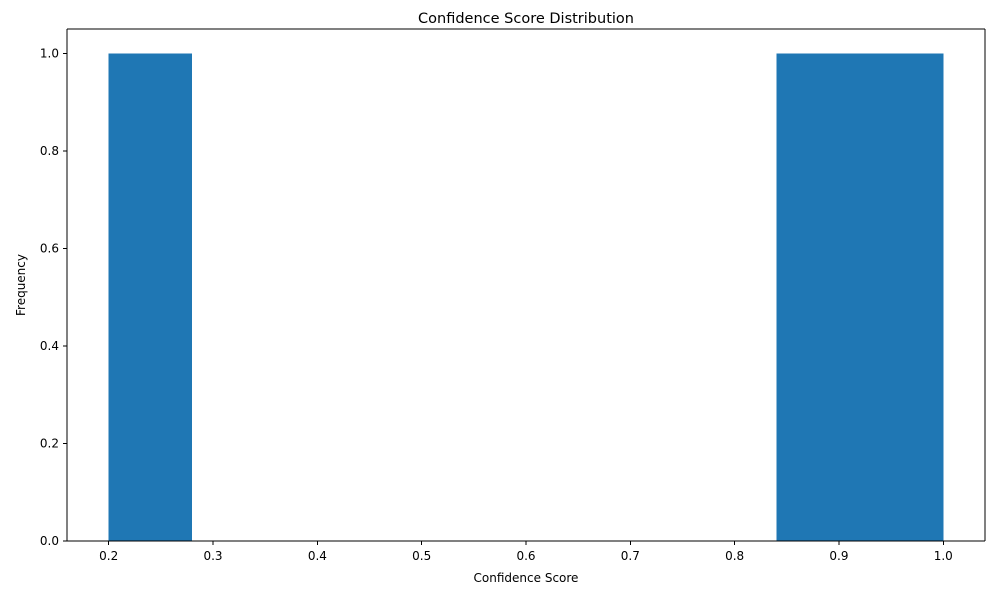  I want to click on y-tick-label: 0.0, so click(49, 541).